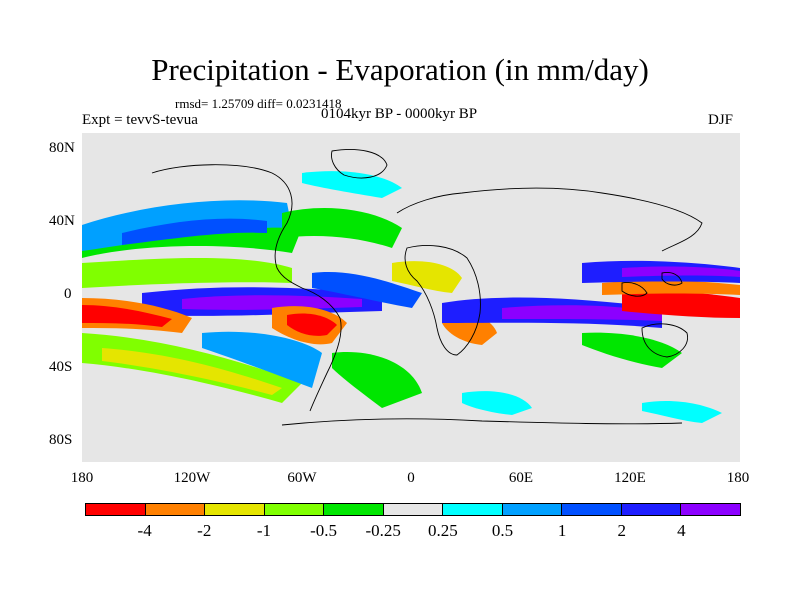 The height and width of the screenshot is (600, 800). Describe the element at coordinates (721, 120) in the screenshot. I see `season-label: DJF` at that location.